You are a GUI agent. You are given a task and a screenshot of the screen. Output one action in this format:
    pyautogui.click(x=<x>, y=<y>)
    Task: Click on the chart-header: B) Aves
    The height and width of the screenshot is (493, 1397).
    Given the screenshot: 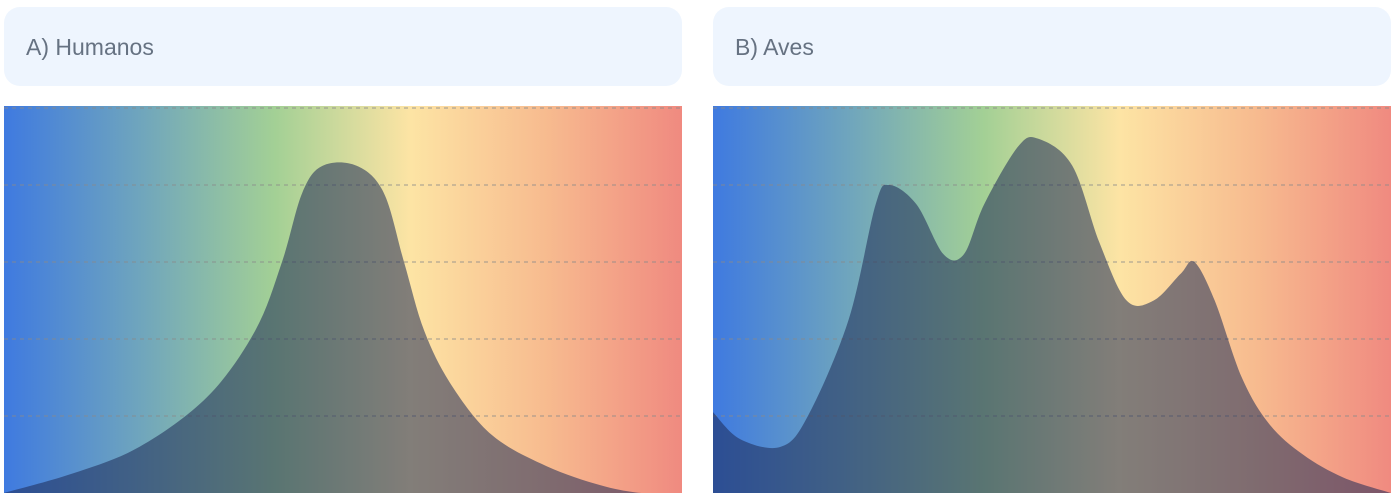 What is the action you would take?
    pyautogui.click(x=1052, y=46)
    